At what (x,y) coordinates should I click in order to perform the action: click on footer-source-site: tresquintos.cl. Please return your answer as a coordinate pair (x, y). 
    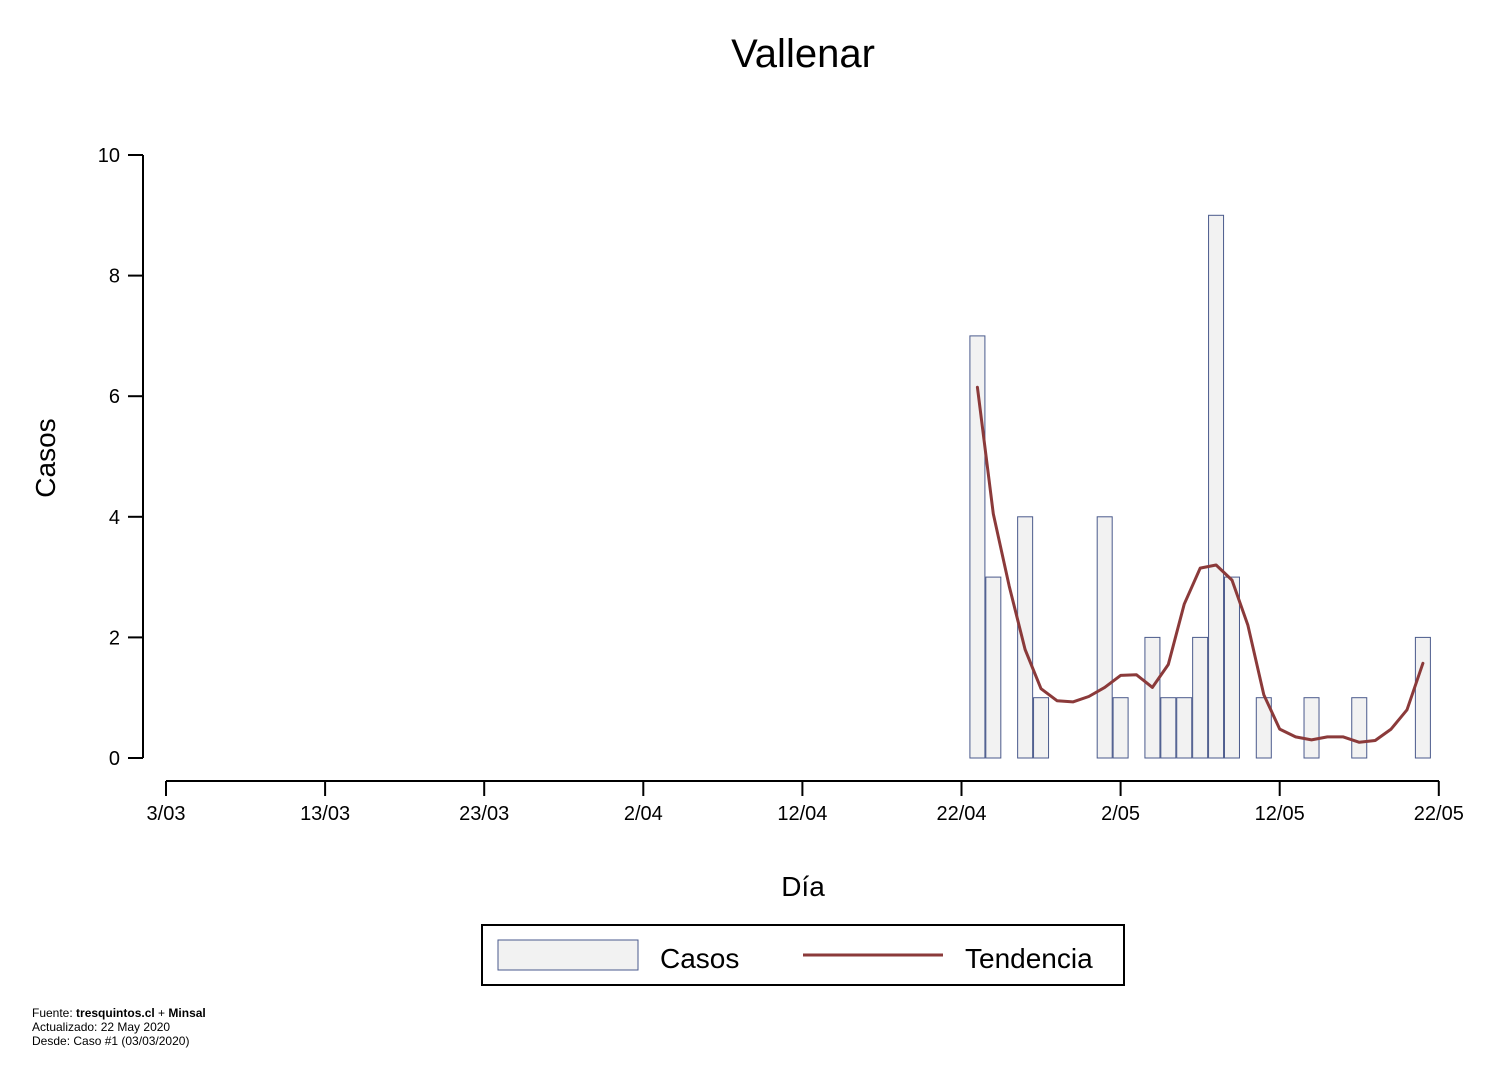
    Looking at the image, I should click on (115, 1013).